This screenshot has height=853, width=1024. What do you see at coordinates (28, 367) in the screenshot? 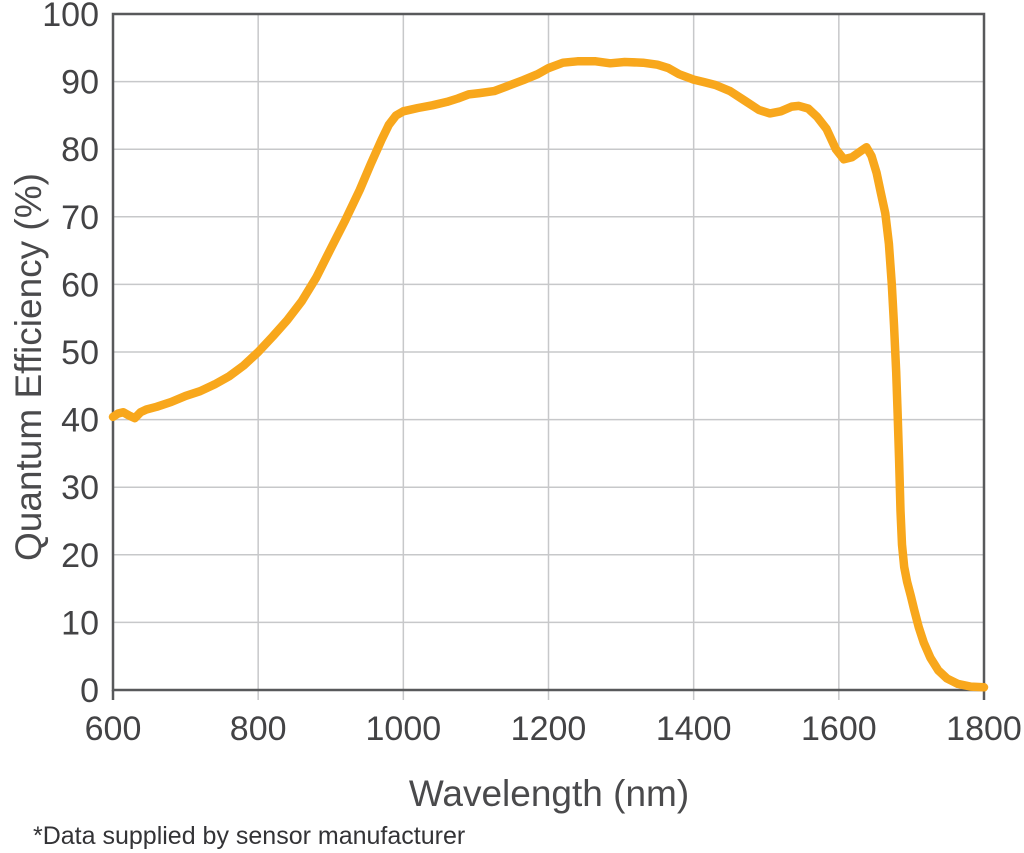
I see `y-axis-title: Quantum Efficiency (%)` at bounding box center [28, 367].